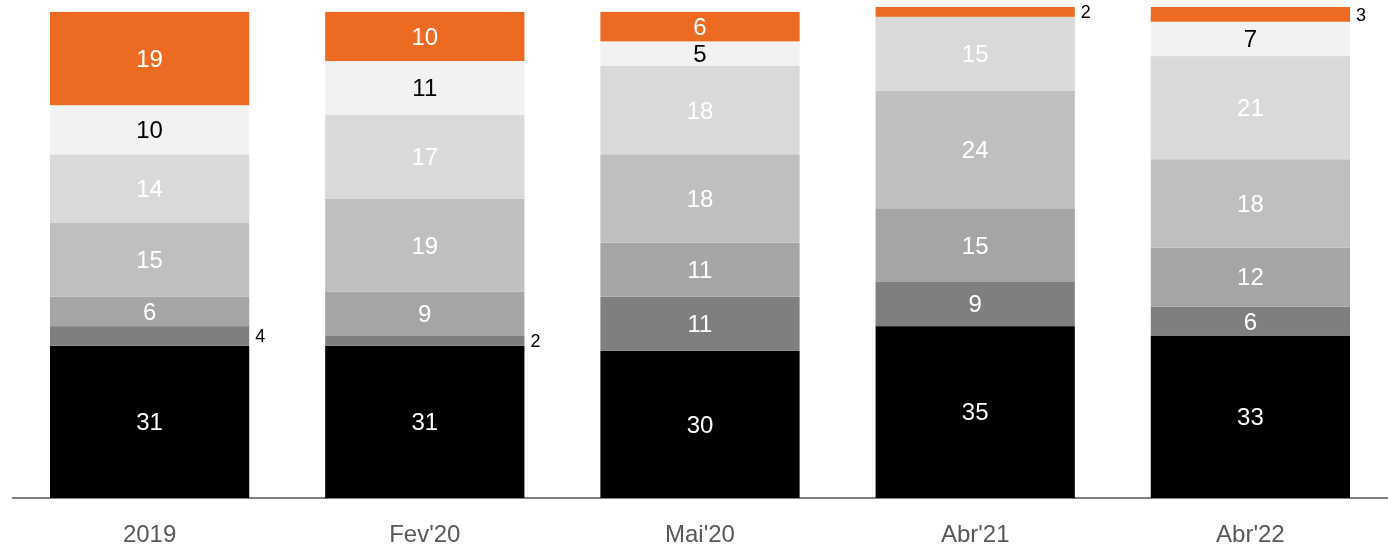  What do you see at coordinates (149, 533) in the screenshot?
I see `x-tick-label: 2019` at bounding box center [149, 533].